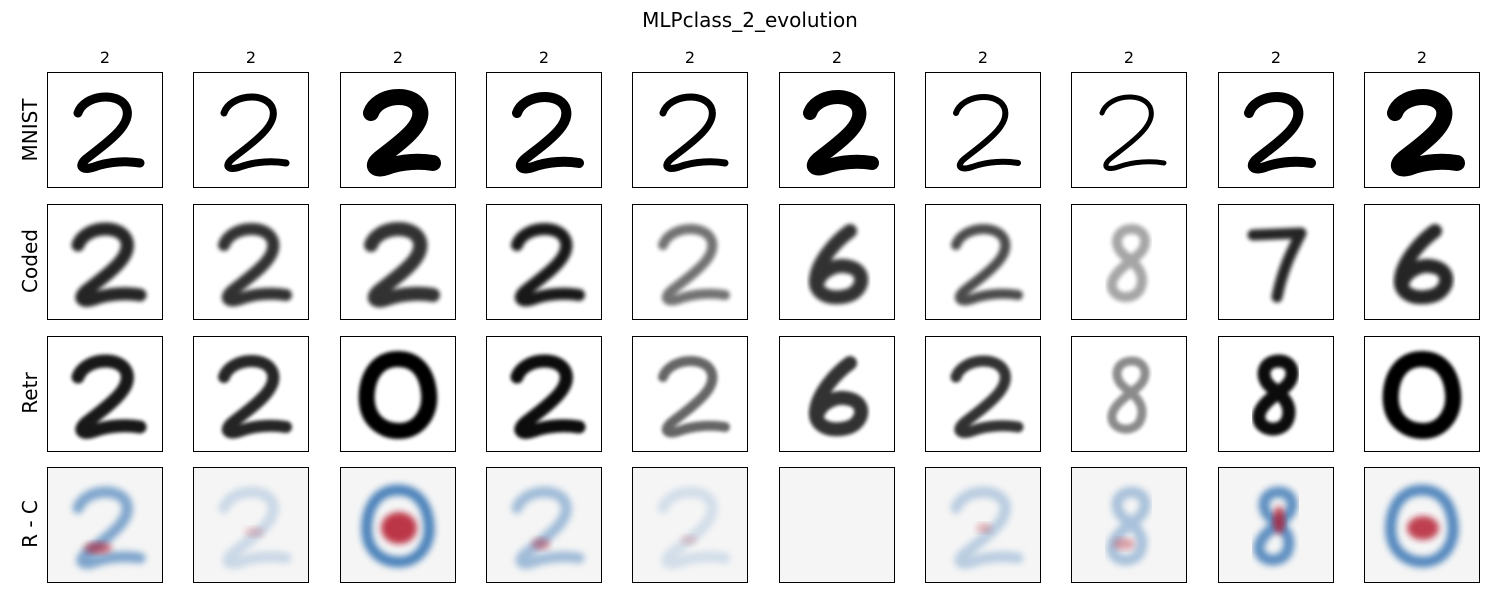 This screenshot has width=1500, height=600. I want to click on column-label-10: 2, so click(1422, 57).